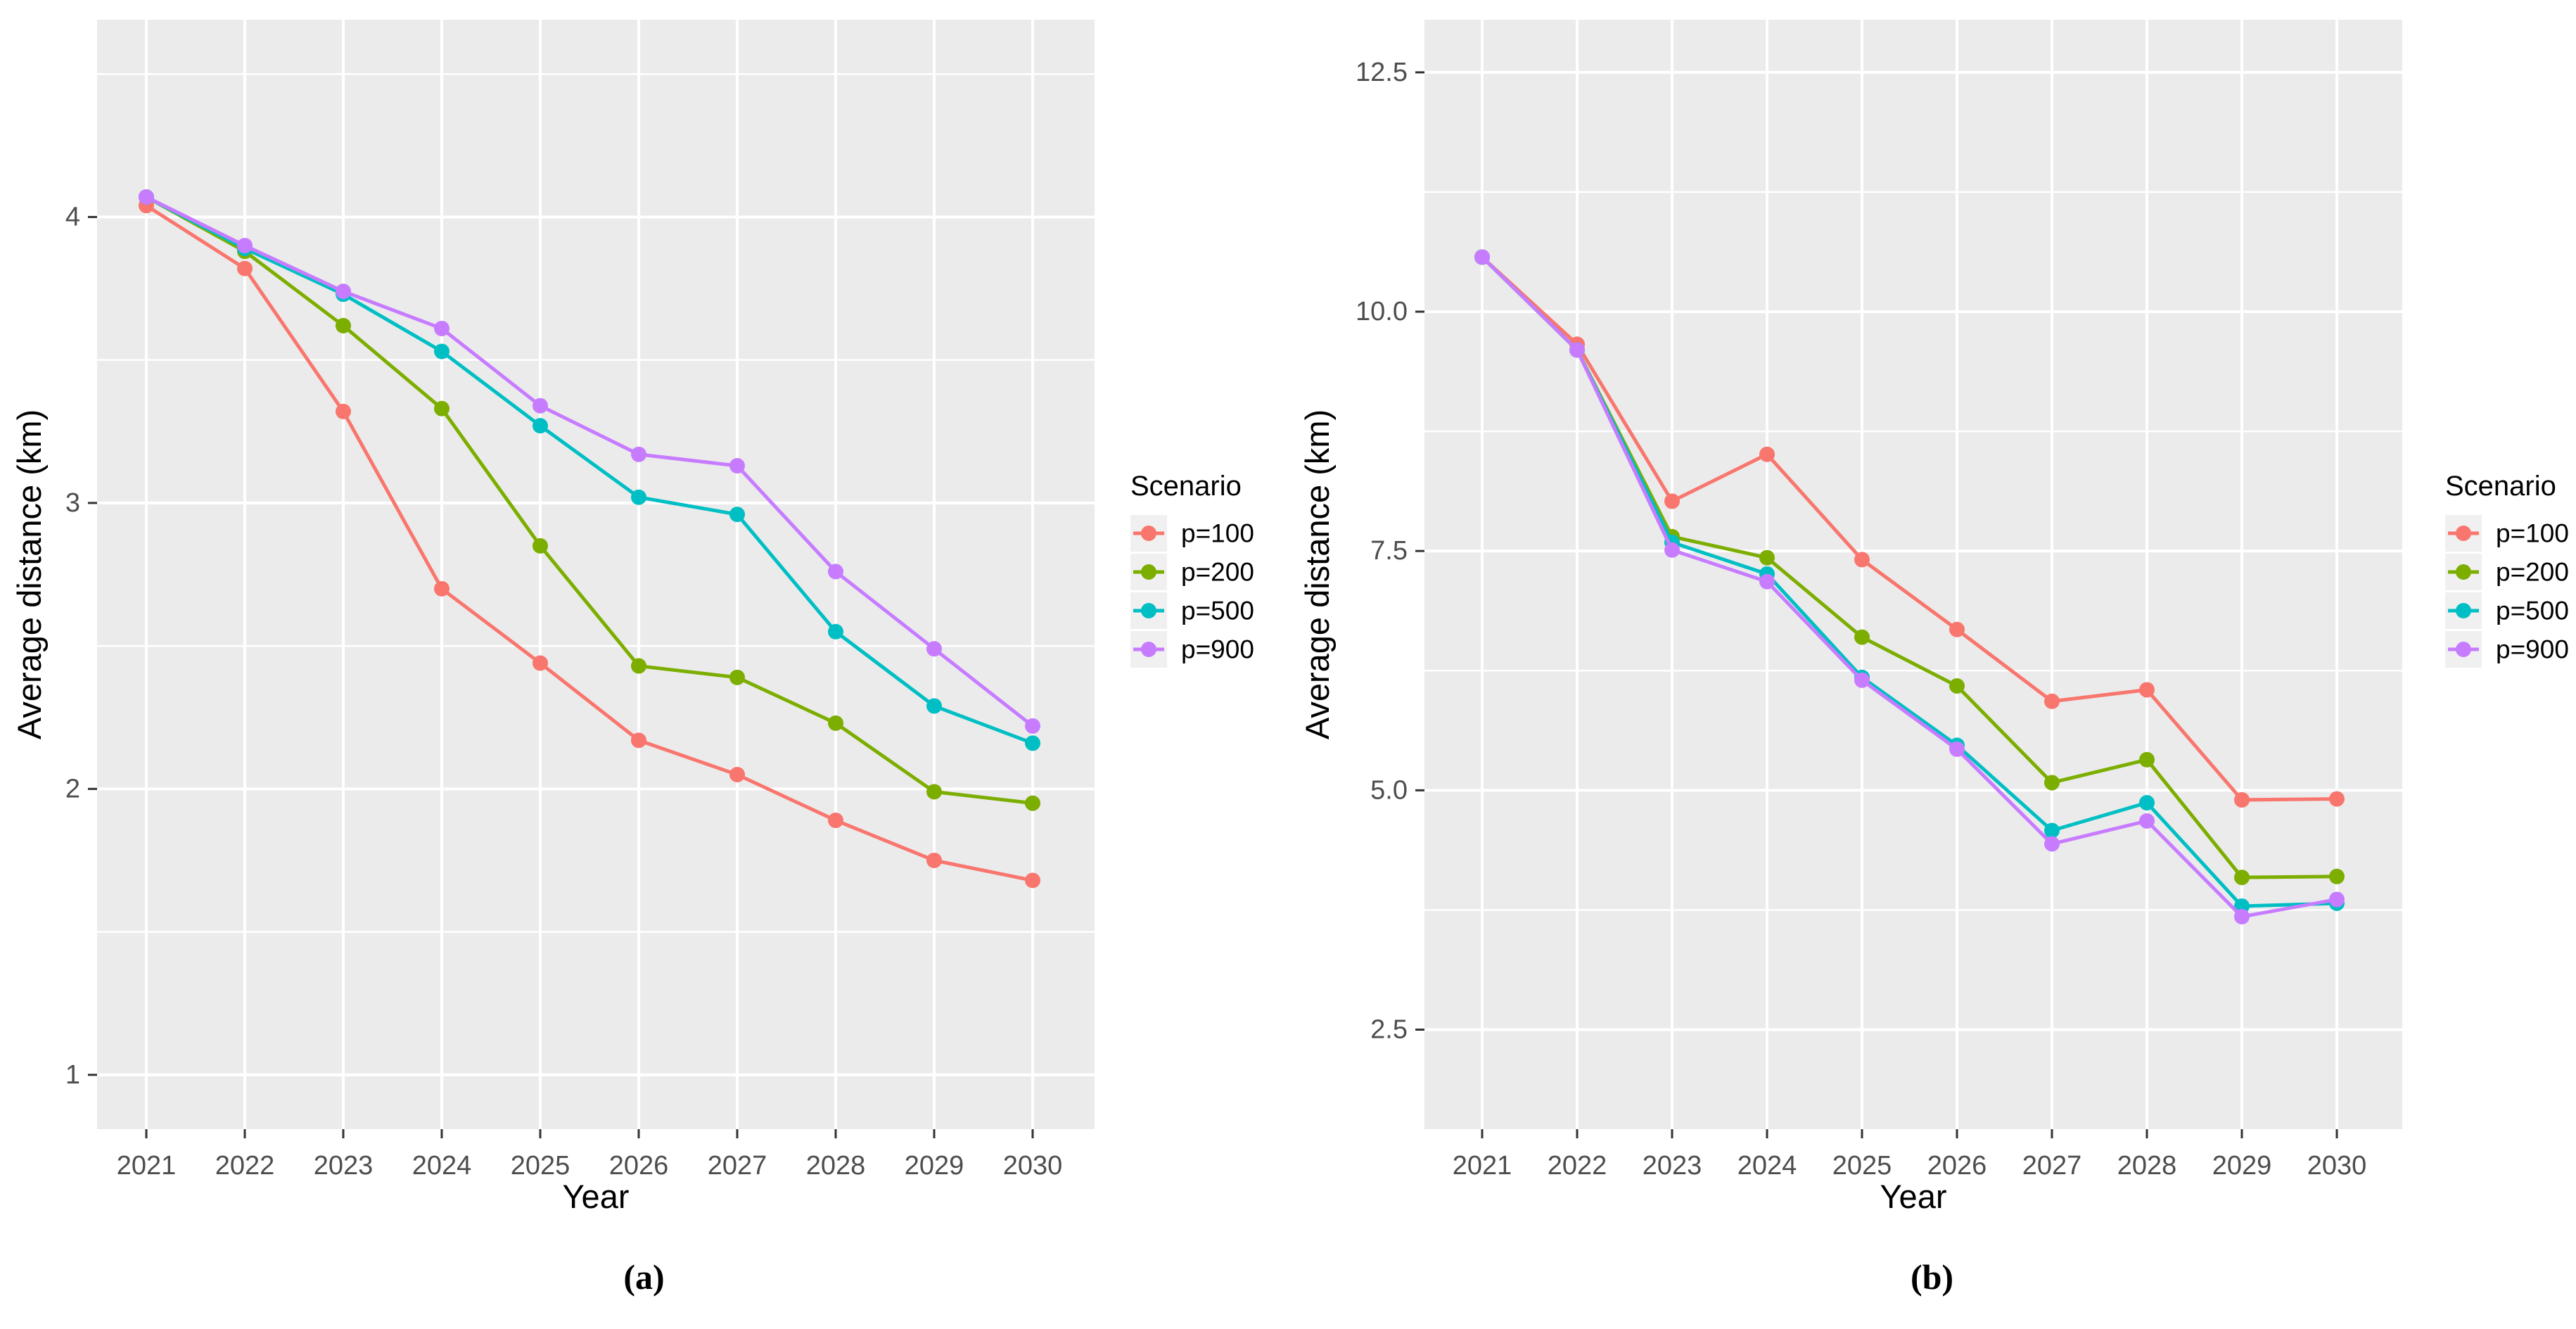 This screenshot has height=1329, width=2576. I want to click on legend-key-point-p=500, so click(2463, 610).